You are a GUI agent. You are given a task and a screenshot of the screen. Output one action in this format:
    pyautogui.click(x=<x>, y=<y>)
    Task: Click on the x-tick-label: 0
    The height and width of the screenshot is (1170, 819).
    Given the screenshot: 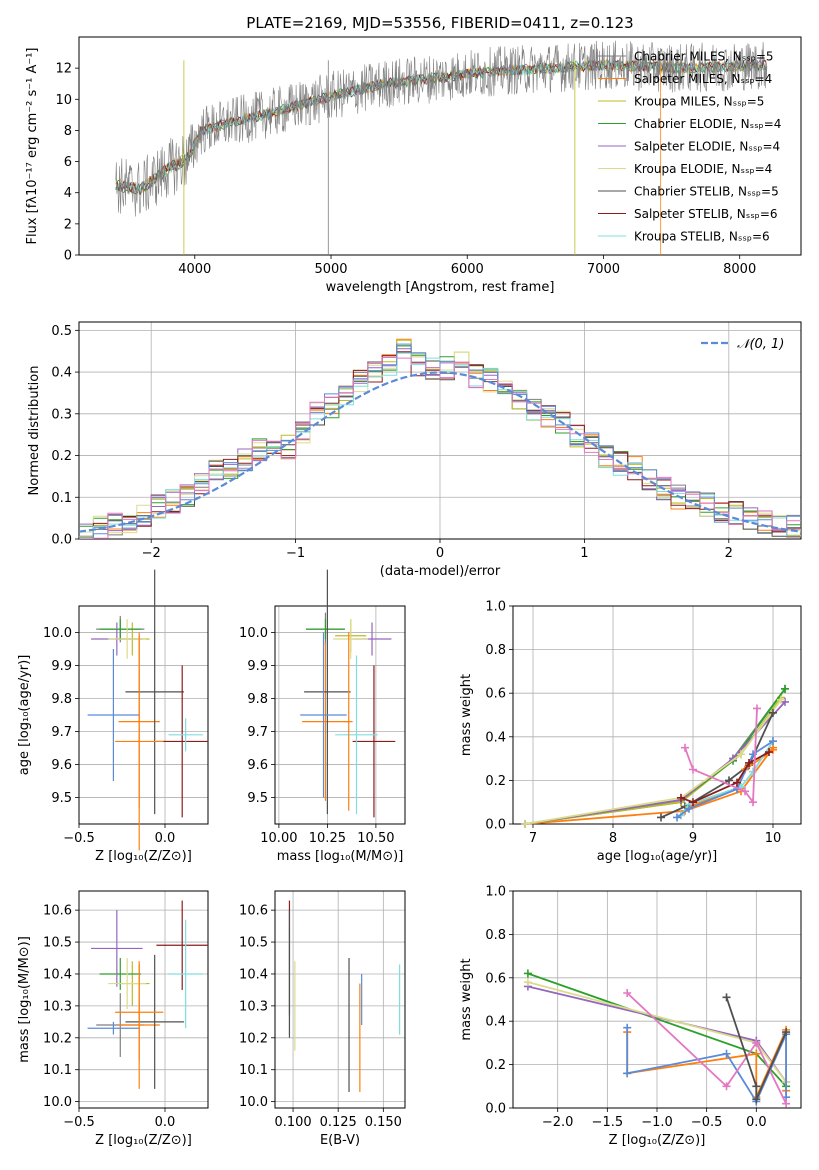 What is the action you would take?
    pyautogui.click(x=440, y=553)
    